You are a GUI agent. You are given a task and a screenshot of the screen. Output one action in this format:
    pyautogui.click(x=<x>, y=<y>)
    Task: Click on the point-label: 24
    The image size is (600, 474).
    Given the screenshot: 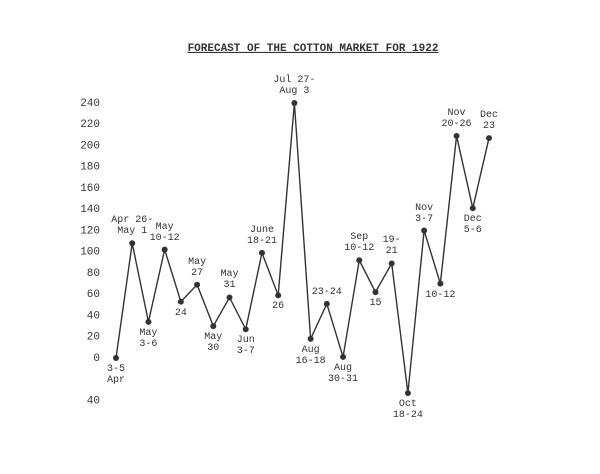 What is the action you would take?
    pyautogui.click(x=180, y=313)
    